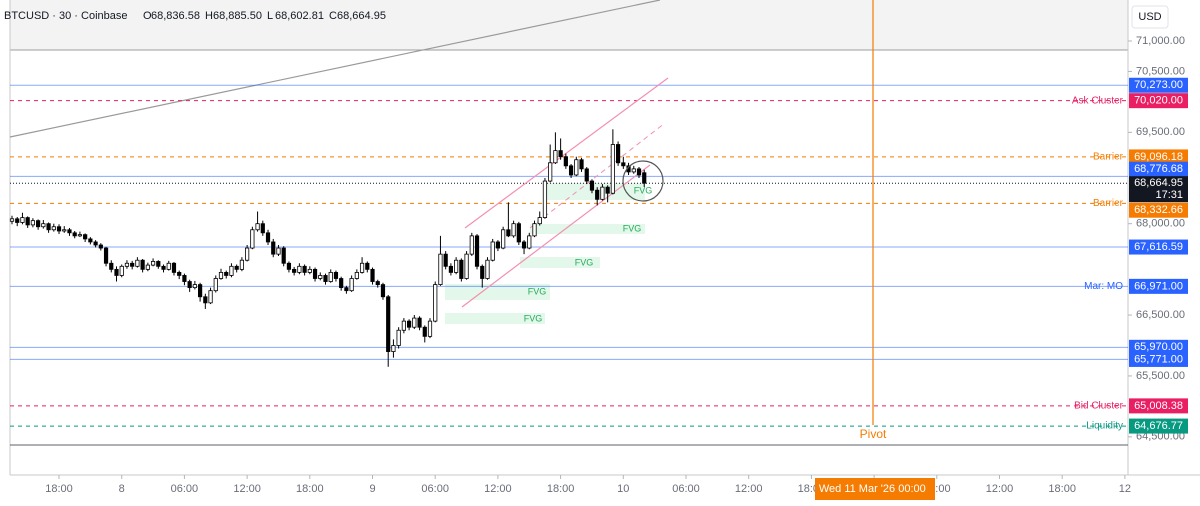 Image resolution: width=1200 pixels, height=506 pixels. Describe the element at coordinates (1108, 203) in the screenshot. I see `level-note: Barrier` at that location.